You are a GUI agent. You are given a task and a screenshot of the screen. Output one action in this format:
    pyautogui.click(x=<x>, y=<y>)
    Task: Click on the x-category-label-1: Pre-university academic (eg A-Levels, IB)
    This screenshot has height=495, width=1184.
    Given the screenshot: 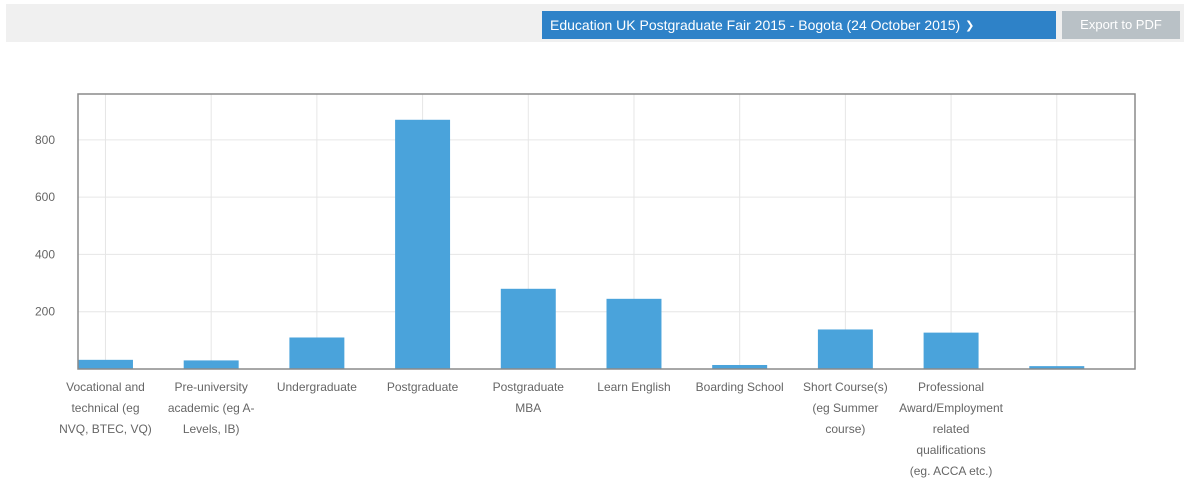 What is the action you would take?
    pyautogui.click(x=211, y=408)
    